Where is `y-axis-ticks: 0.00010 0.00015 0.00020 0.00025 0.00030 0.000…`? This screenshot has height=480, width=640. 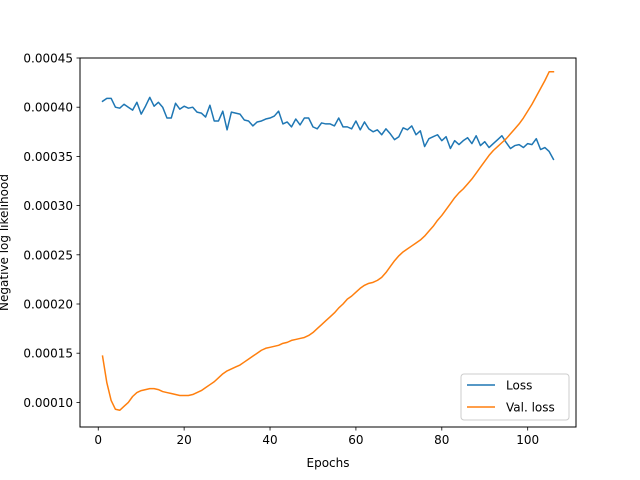
y-axis-ticks: 0.00010 0.00015 0.00020 0.00025 0.00030 0.000… is located at coordinates (51, 231).